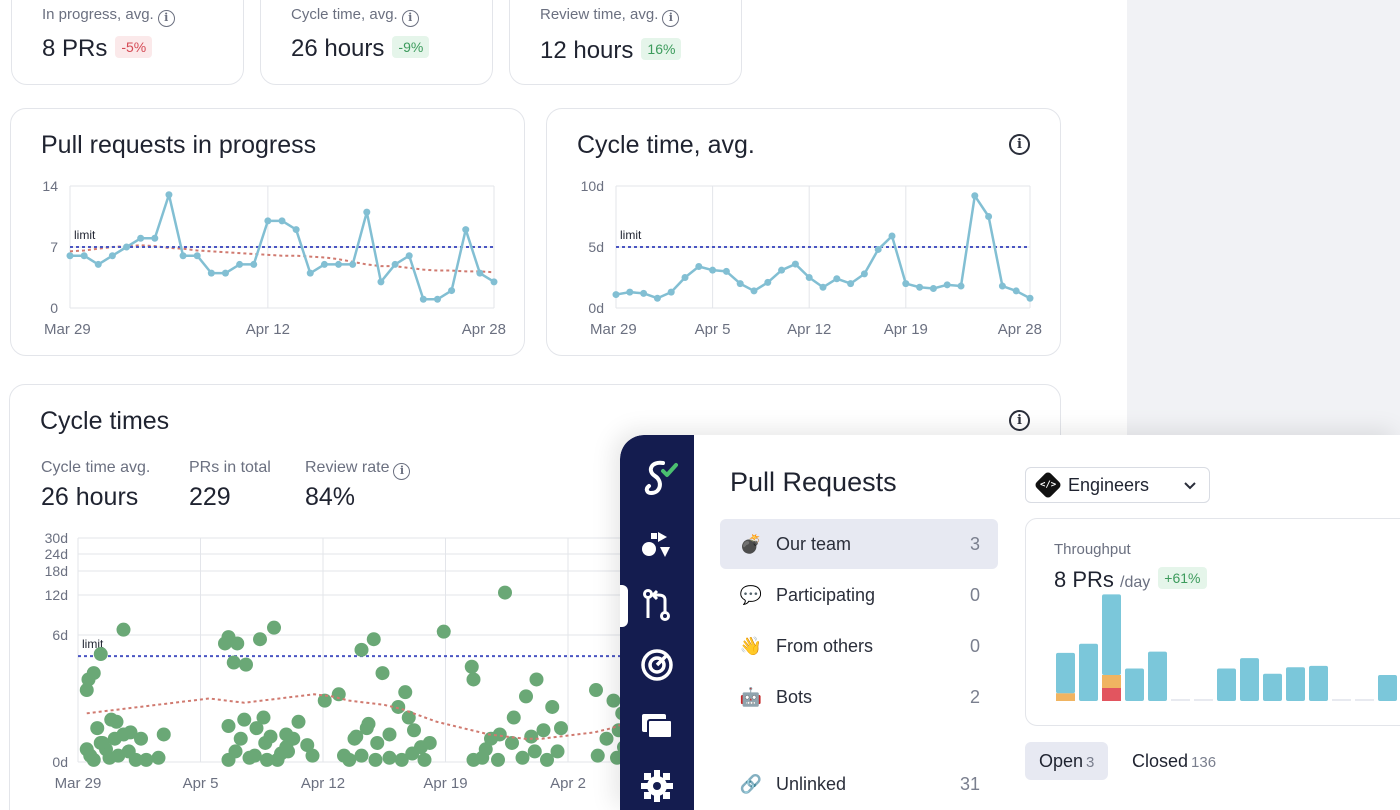 The width and height of the screenshot is (1400, 810). I want to click on app-logo, so click(659, 479).